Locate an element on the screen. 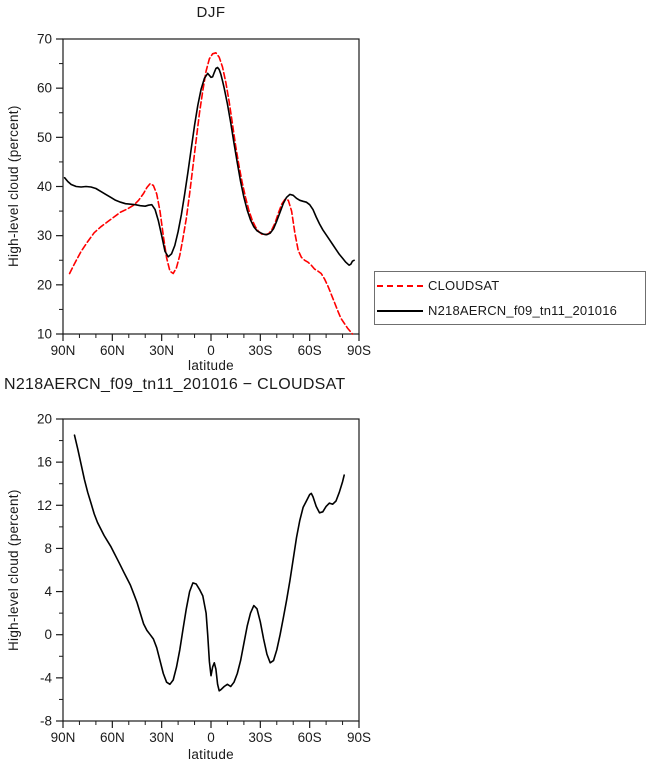 The height and width of the screenshot is (768, 648). cloudsat-line-sample-icon is located at coordinates (400, 285).